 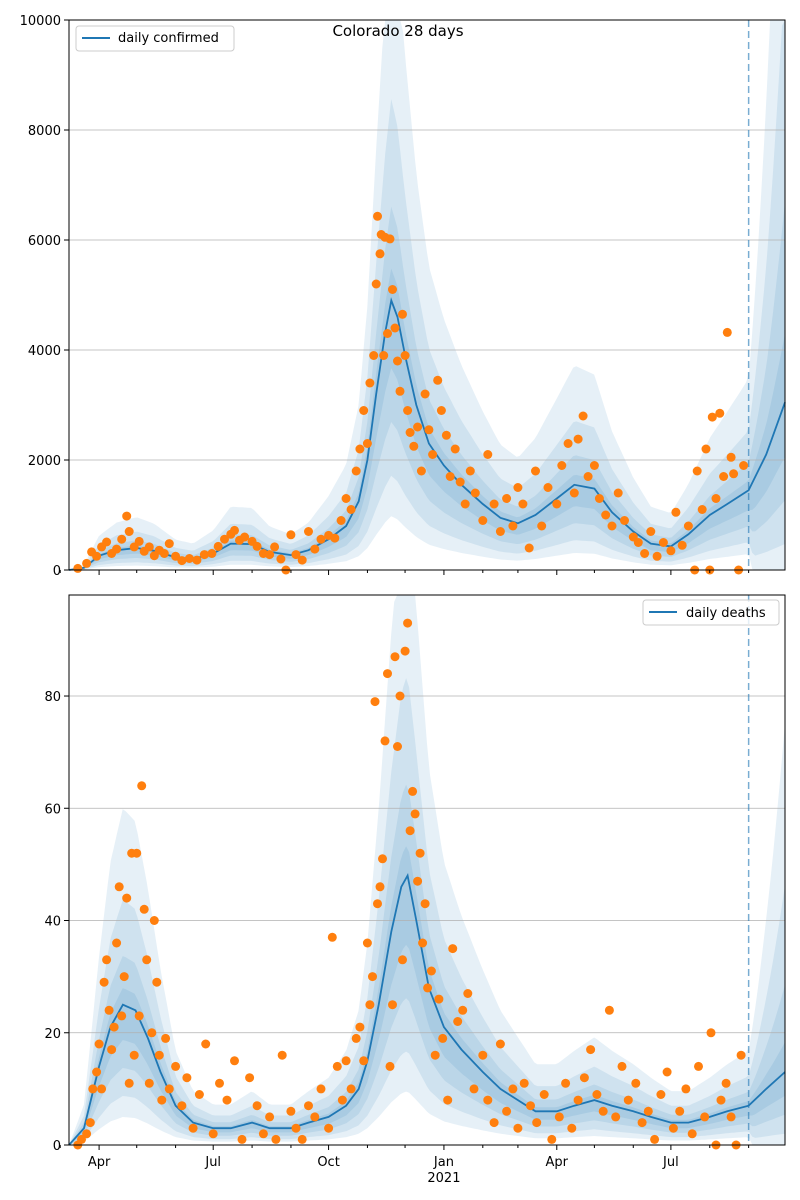 I want to click on deaths-x-tick-sublabel-3: 2021, so click(x=443, y=1178).